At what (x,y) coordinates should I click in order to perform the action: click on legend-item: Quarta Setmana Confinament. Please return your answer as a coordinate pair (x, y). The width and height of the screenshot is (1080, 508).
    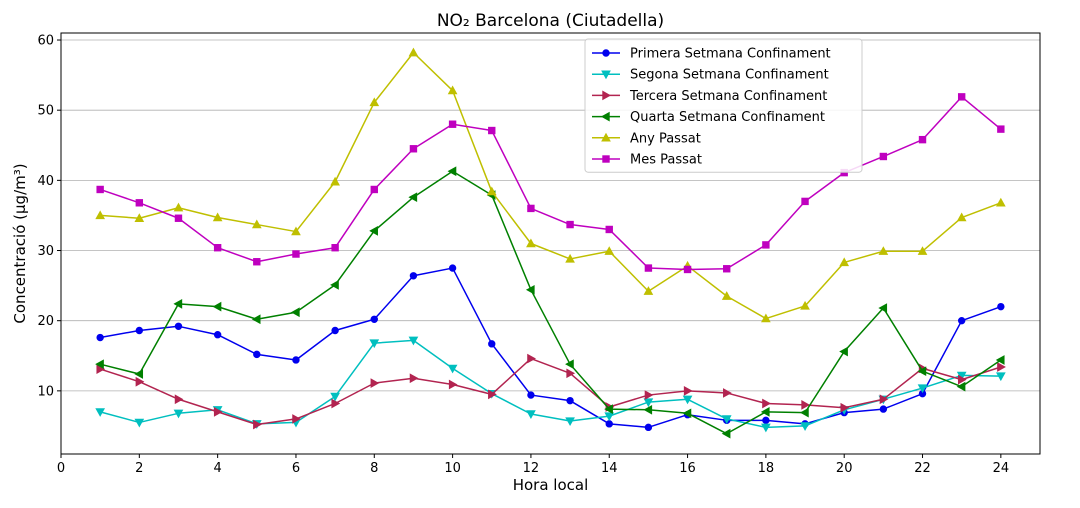
    Looking at the image, I should click on (708, 117).